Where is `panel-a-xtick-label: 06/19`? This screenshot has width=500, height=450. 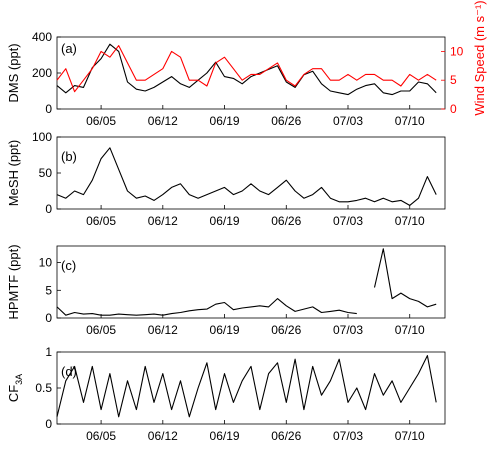 panel-a-xtick-label: 06/19 is located at coordinates (225, 121).